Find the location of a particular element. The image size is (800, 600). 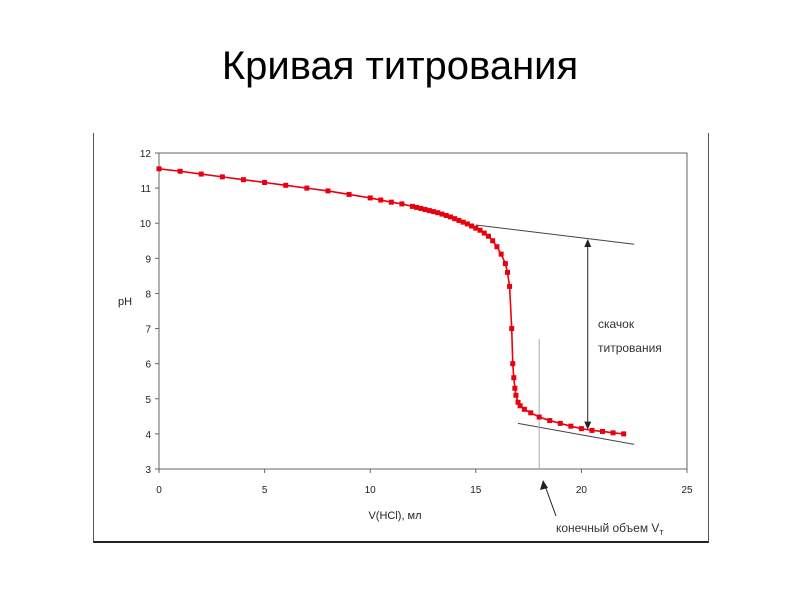

y-tick-label: 6 is located at coordinates (148, 365).